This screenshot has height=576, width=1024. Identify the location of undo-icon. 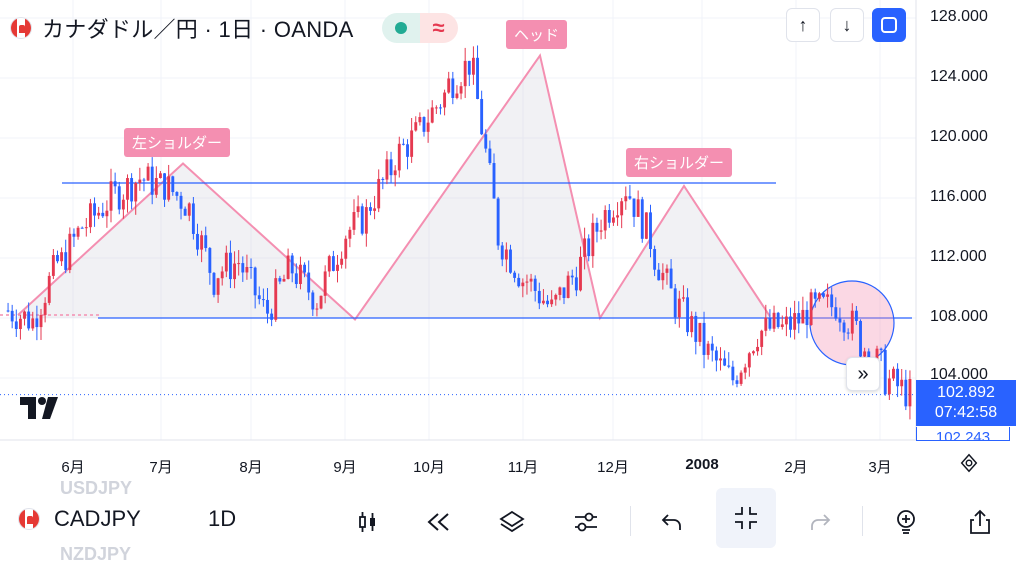
(671, 522).